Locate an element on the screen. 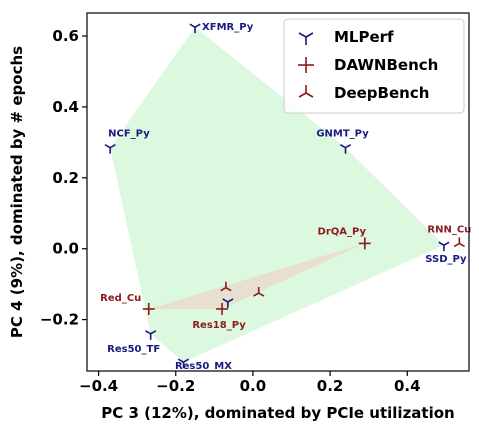 The height and width of the screenshot is (433, 479). y-tick-label: 0.0 is located at coordinates (65, 249).